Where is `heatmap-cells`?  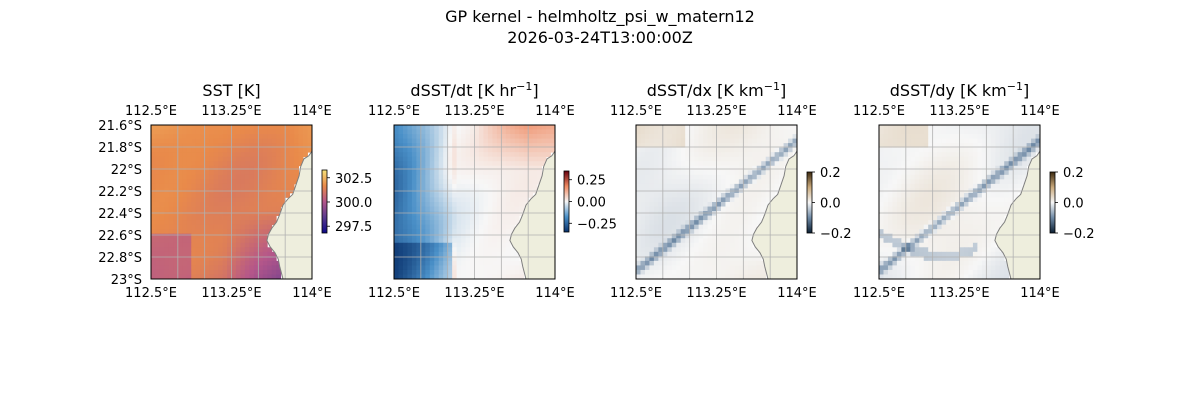 heatmap-cells is located at coordinates (960, 202).